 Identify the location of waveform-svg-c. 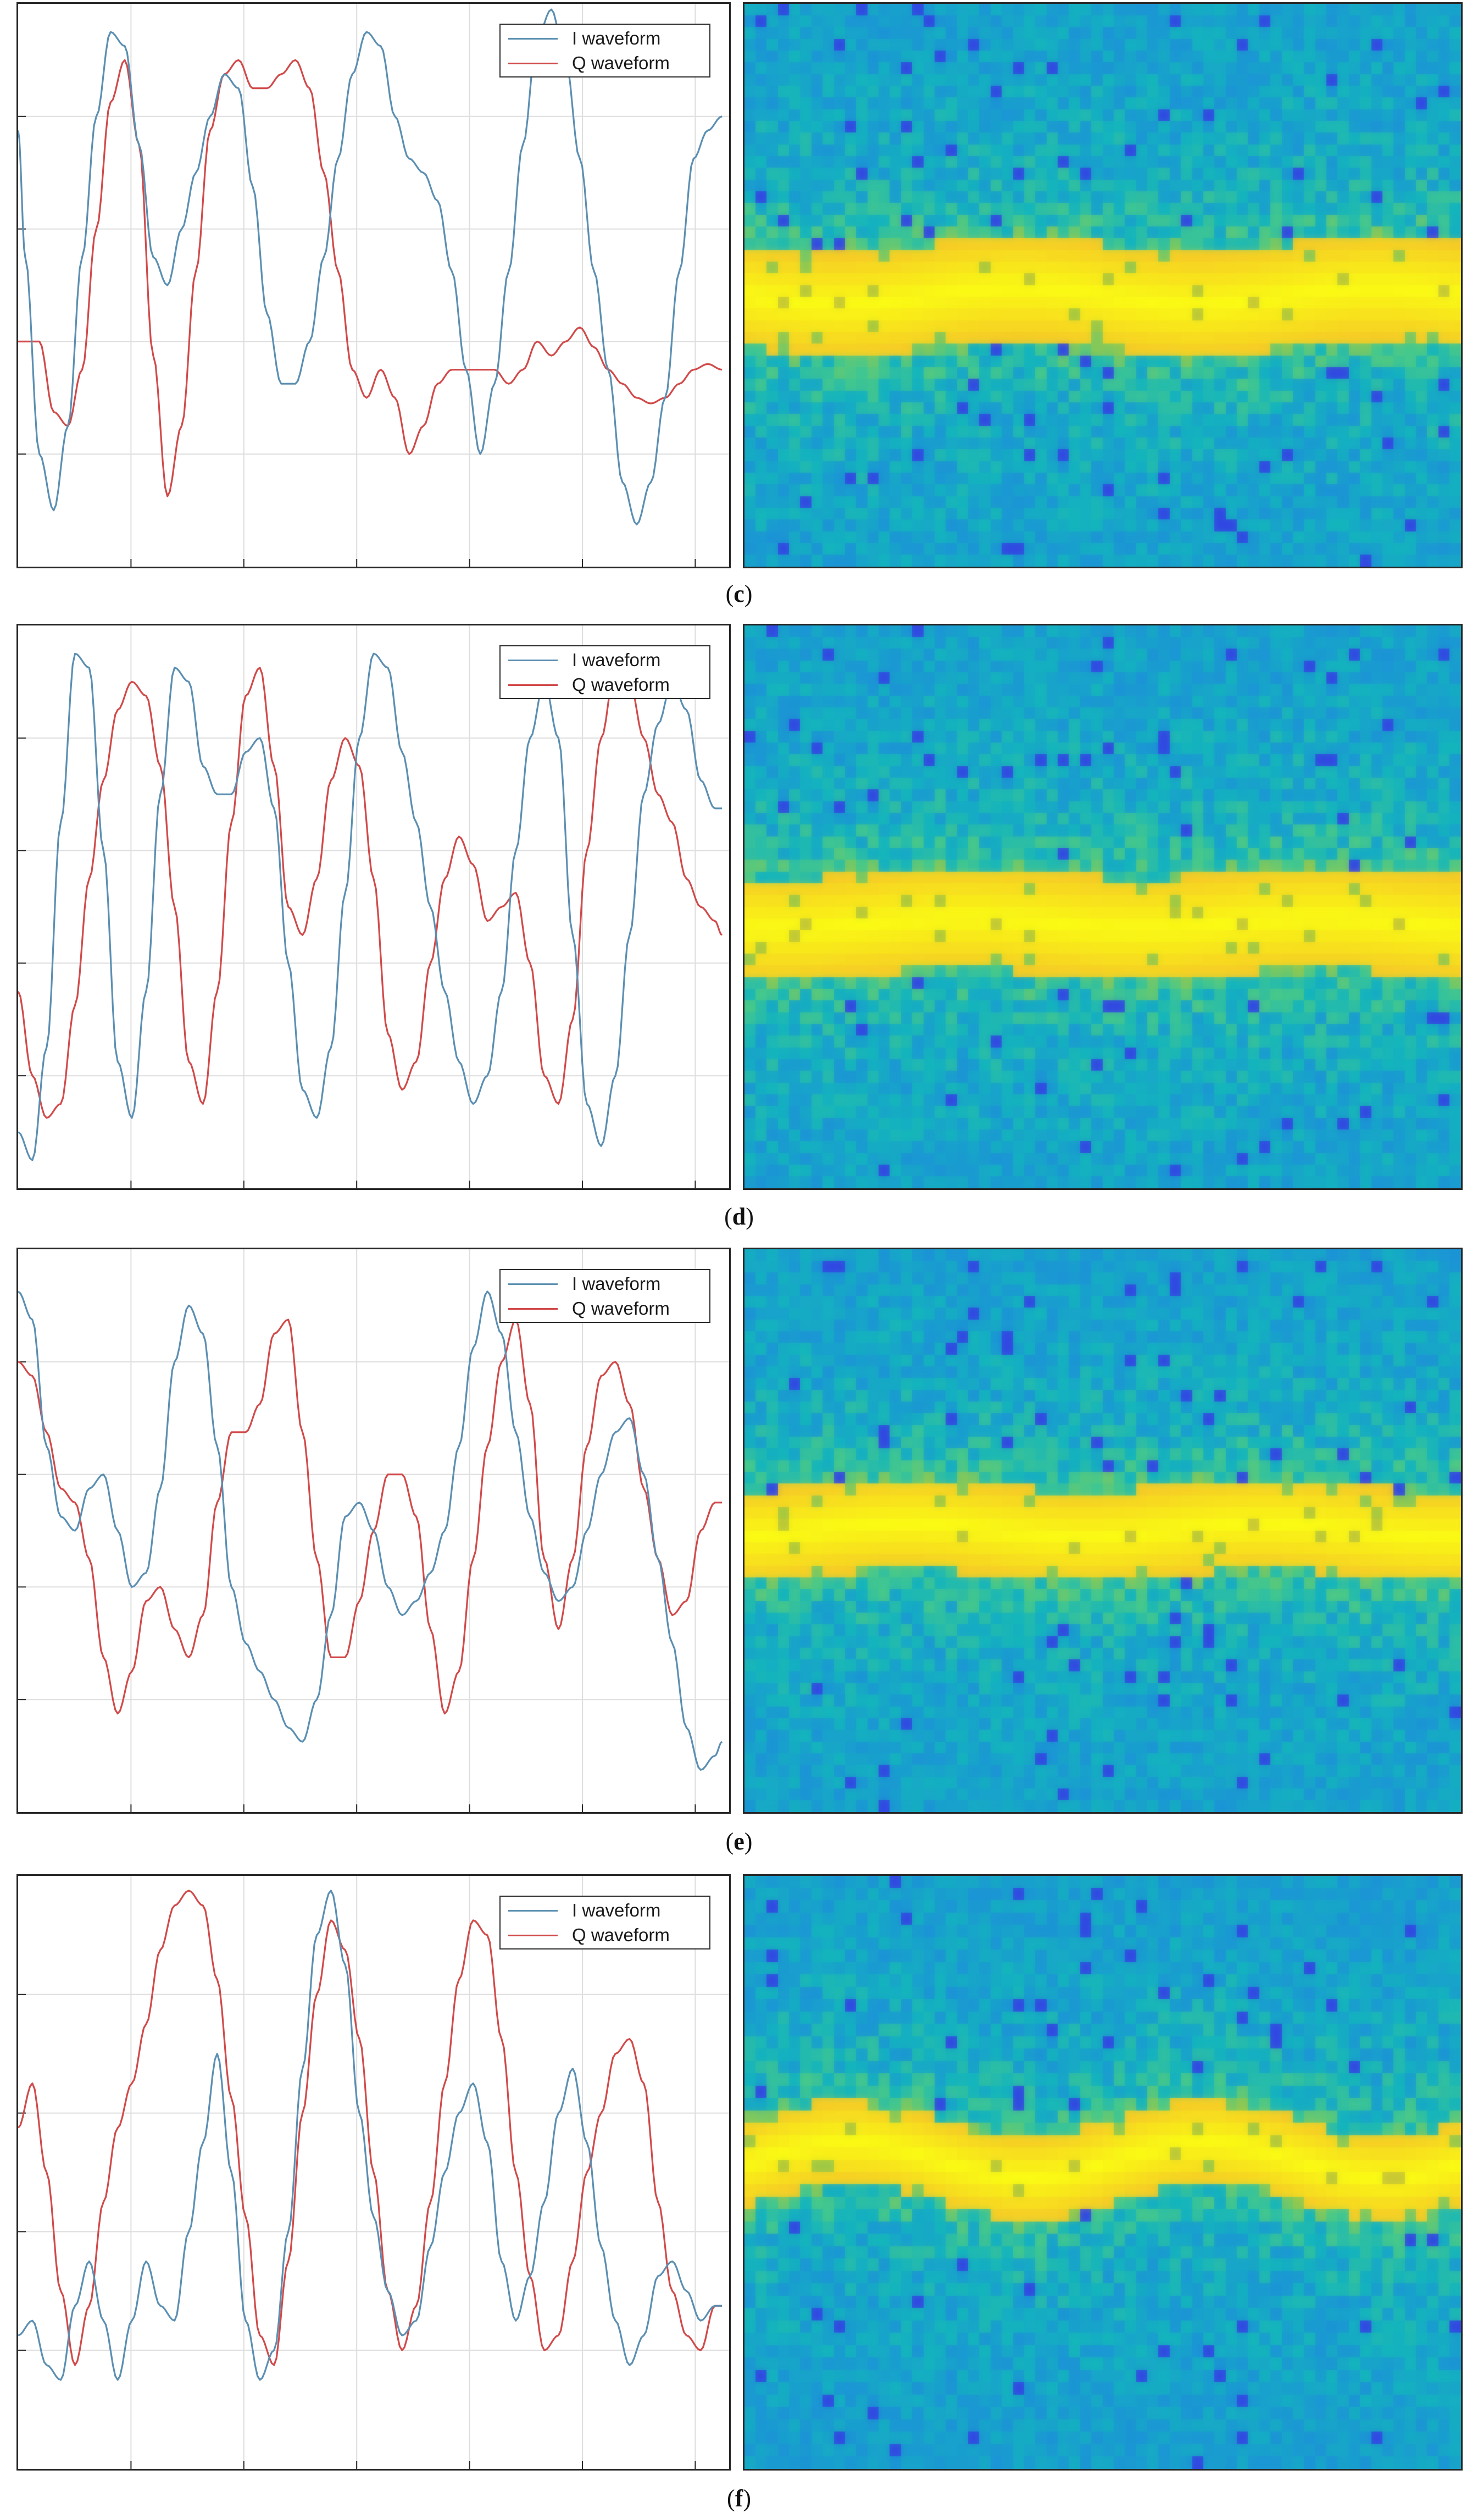
(373, 285).